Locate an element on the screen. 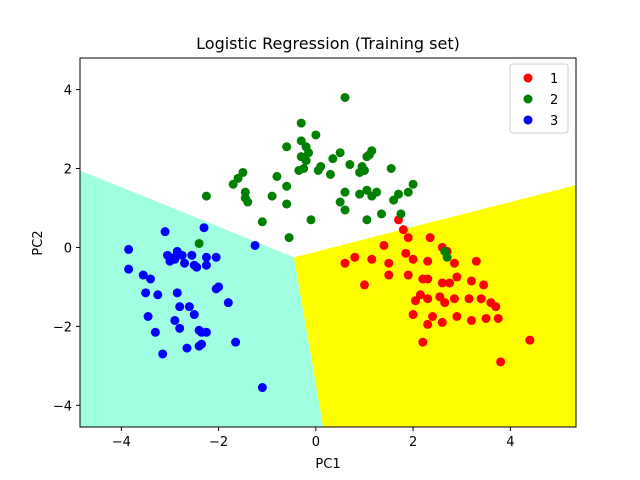 The height and width of the screenshot is (480, 640). y-tick-label: 4 is located at coordinates (68, 91).